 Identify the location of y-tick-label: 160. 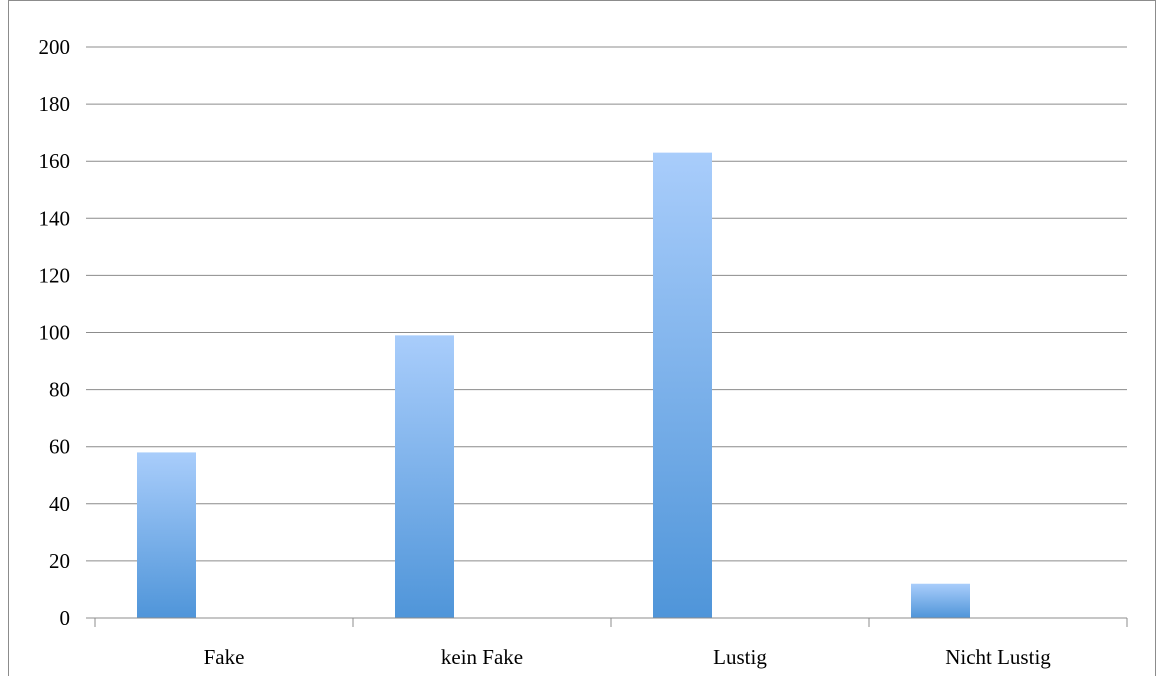
(55, 161).